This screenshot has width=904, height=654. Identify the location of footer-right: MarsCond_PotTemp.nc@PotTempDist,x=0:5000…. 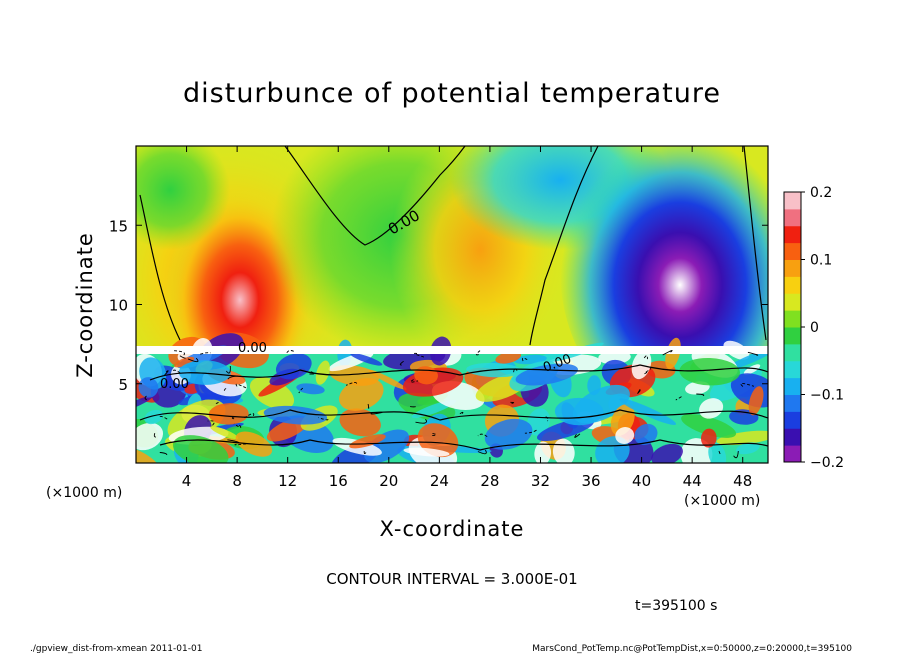
(692, 649).